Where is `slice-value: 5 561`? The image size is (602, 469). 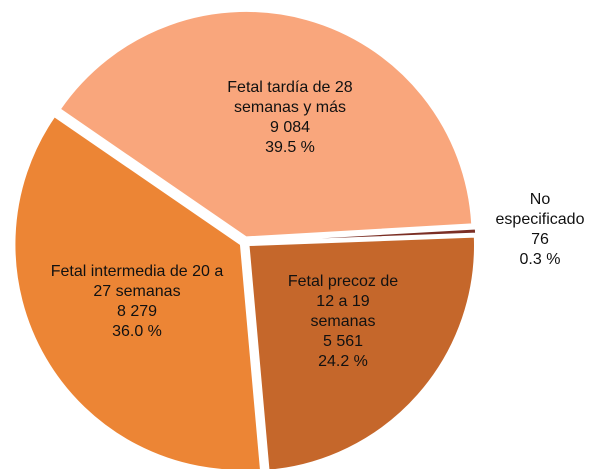
slice-value: 5 561 is located at coordinates (343, 341).